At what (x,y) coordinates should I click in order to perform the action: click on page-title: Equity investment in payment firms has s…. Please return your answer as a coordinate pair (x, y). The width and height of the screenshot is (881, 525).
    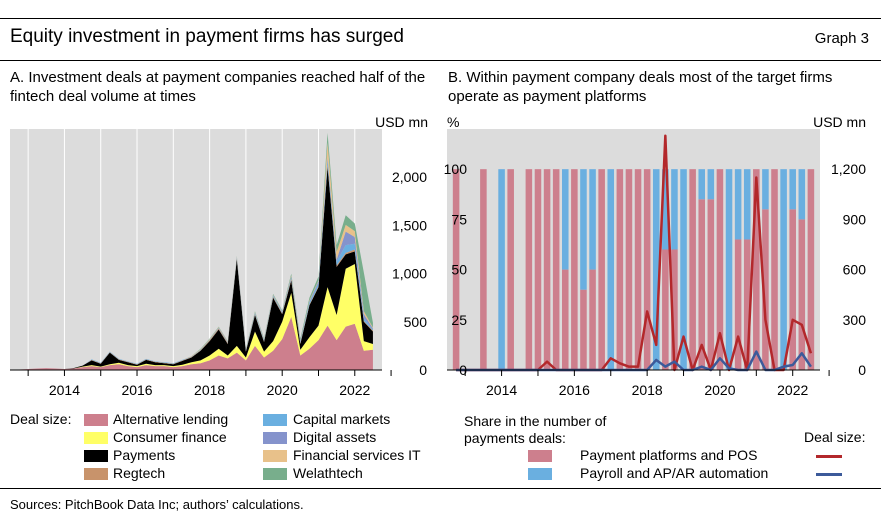
    Looking at the image, I should click on (207, 36).